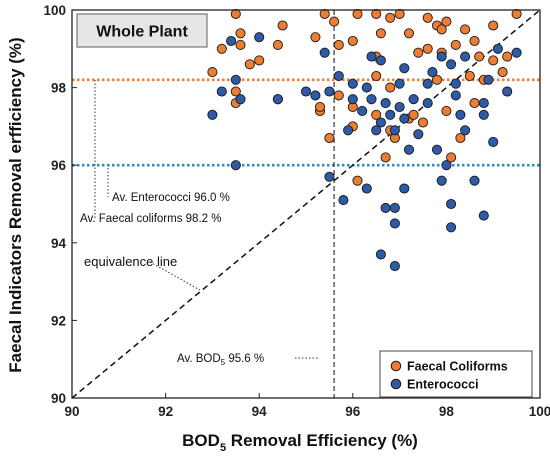  Describe the element at coordinates (447, 411) in the screenshot. I see `x-tick-label: 98` at that location.